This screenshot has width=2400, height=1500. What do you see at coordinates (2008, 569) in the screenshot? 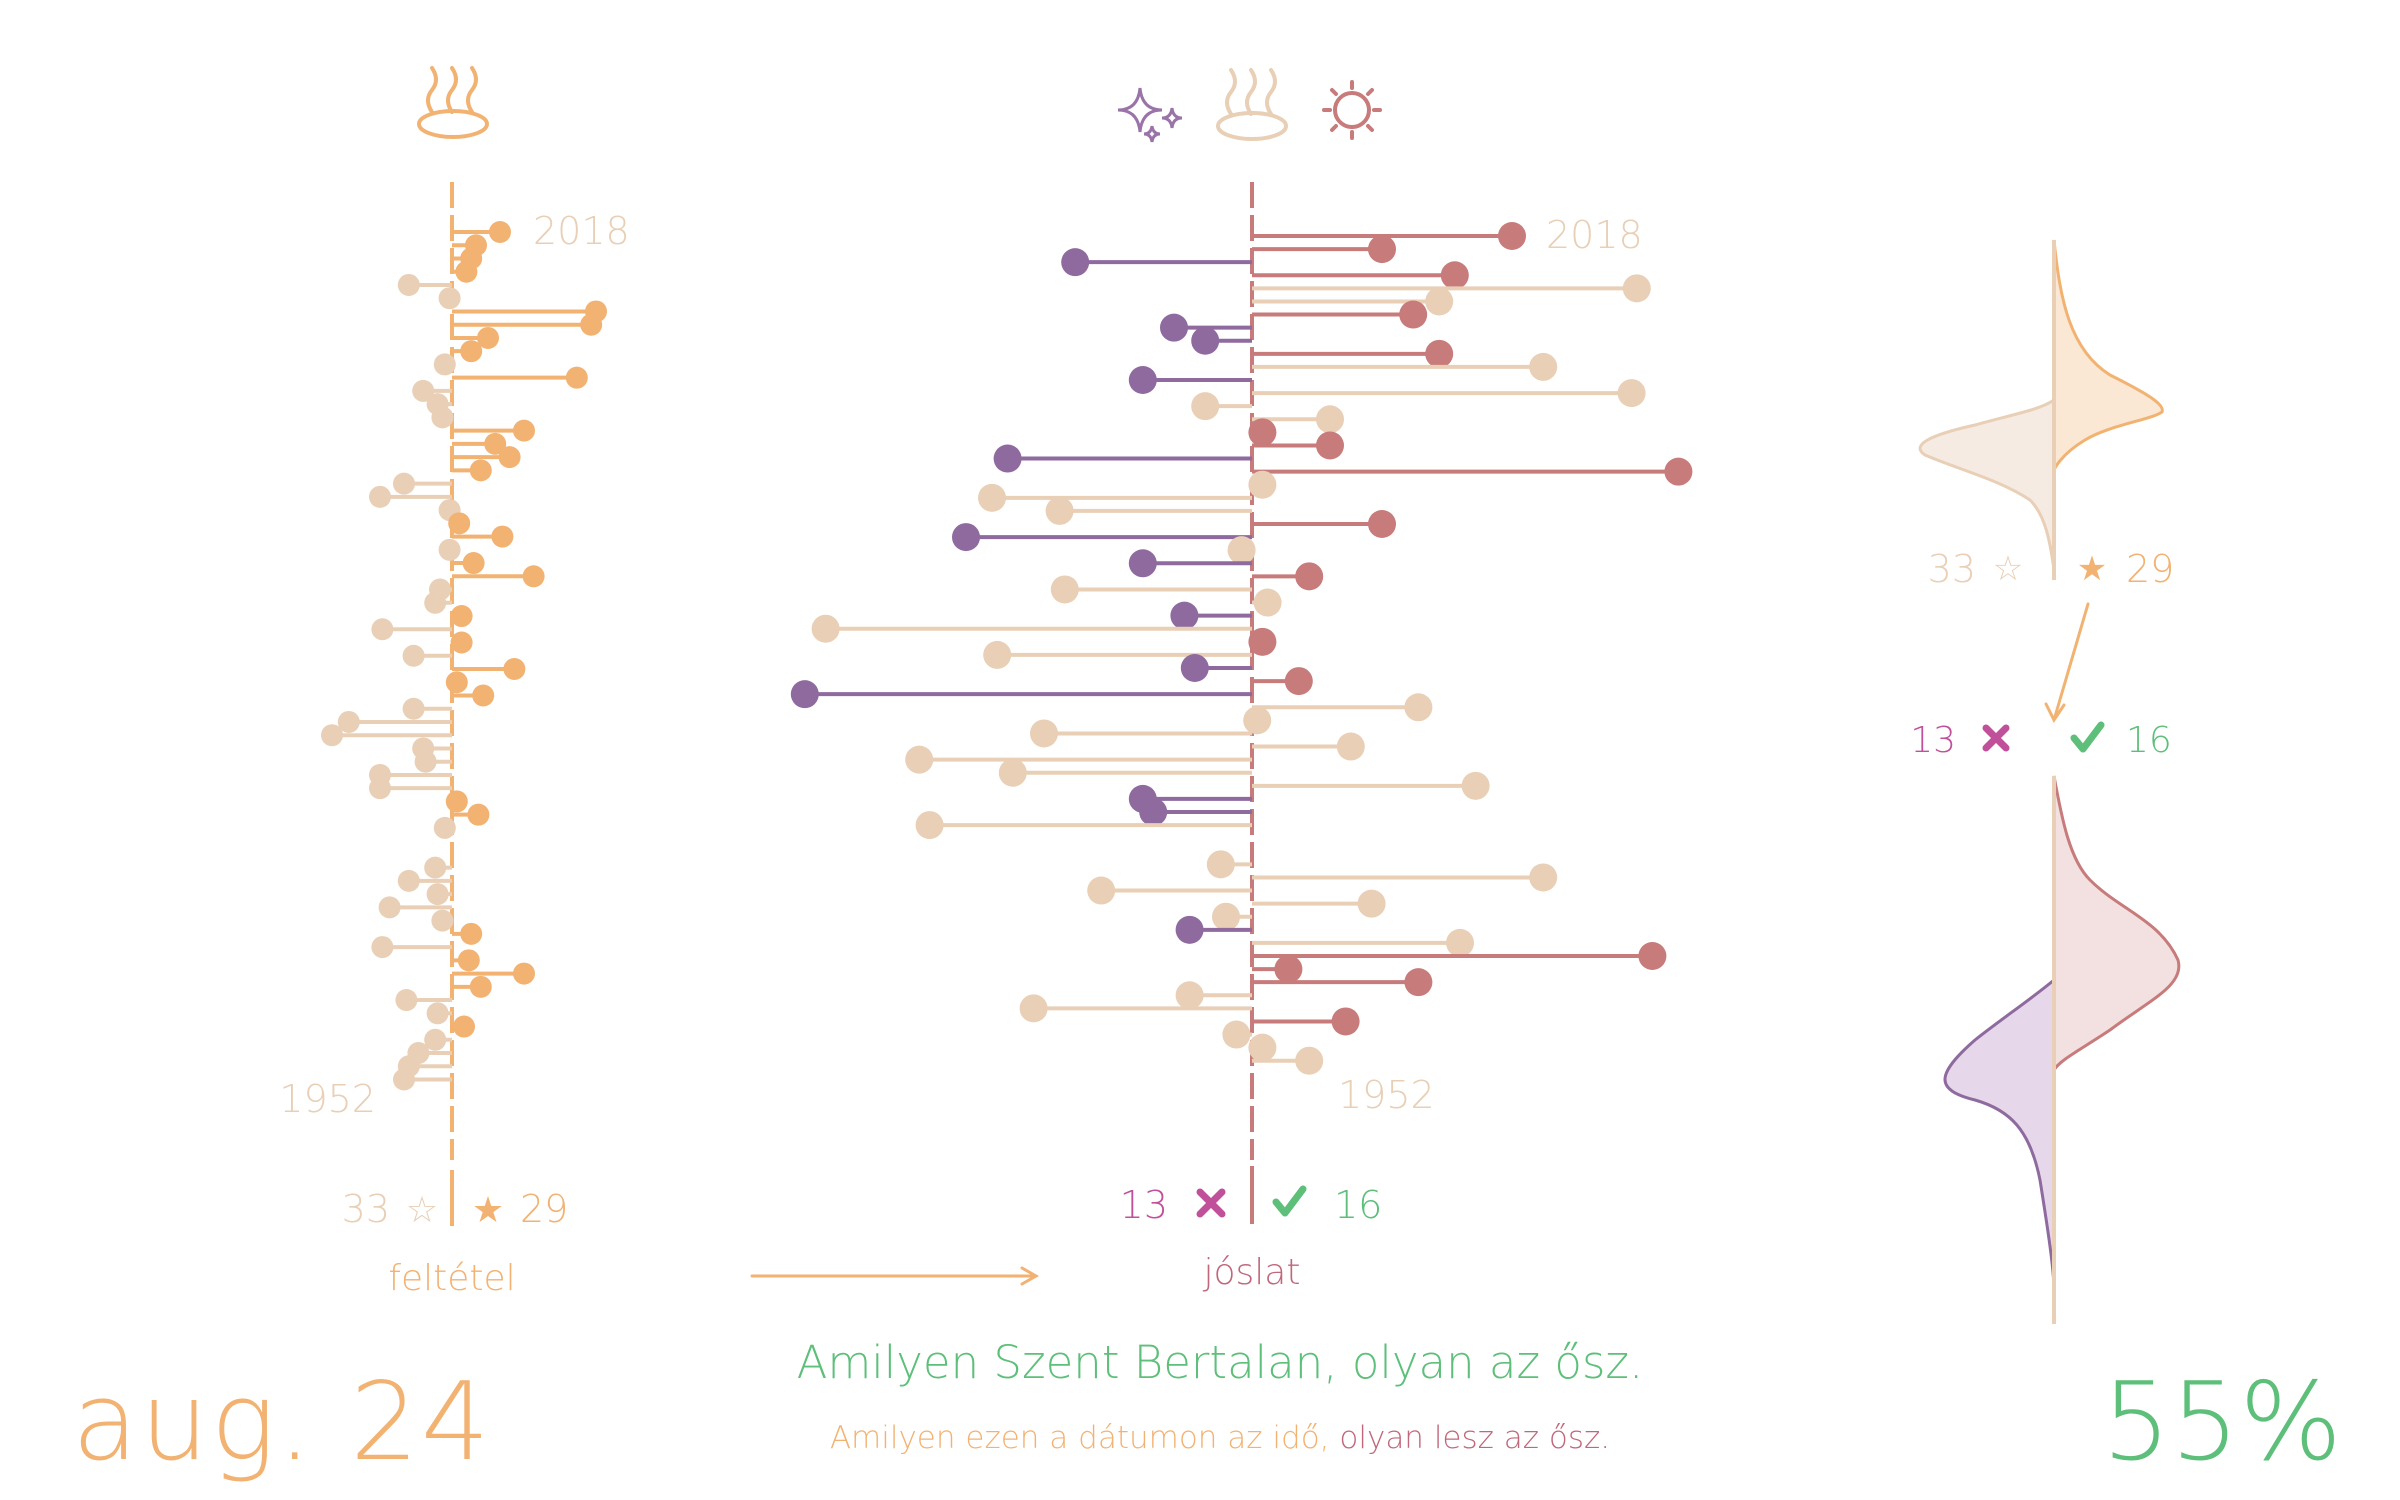
I see `empty-star-icon: ☆` at bounding box center [2008, 569].